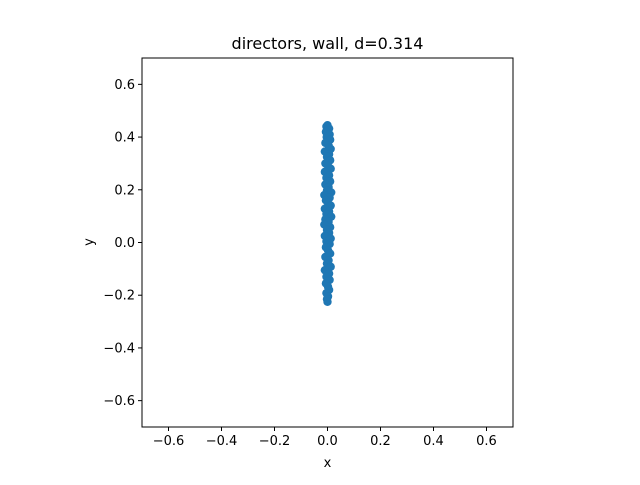  I want to click on y-axis-label: y, so click(89, 242).